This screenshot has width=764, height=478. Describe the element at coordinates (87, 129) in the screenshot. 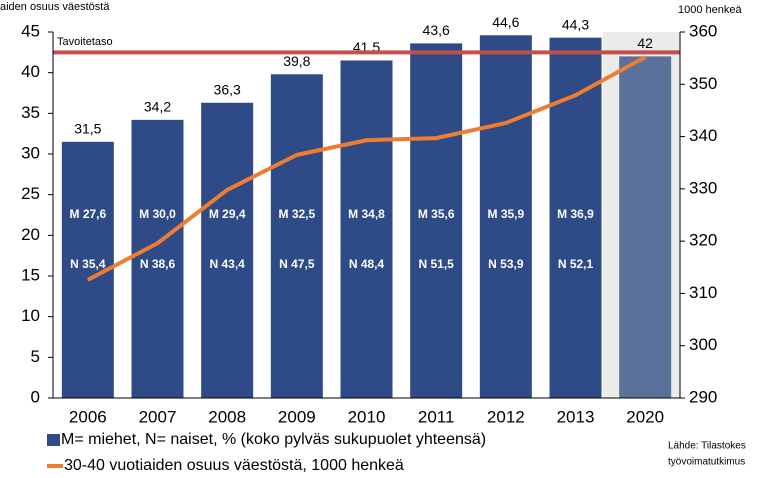

I see `value-label: 31,5` at that location.